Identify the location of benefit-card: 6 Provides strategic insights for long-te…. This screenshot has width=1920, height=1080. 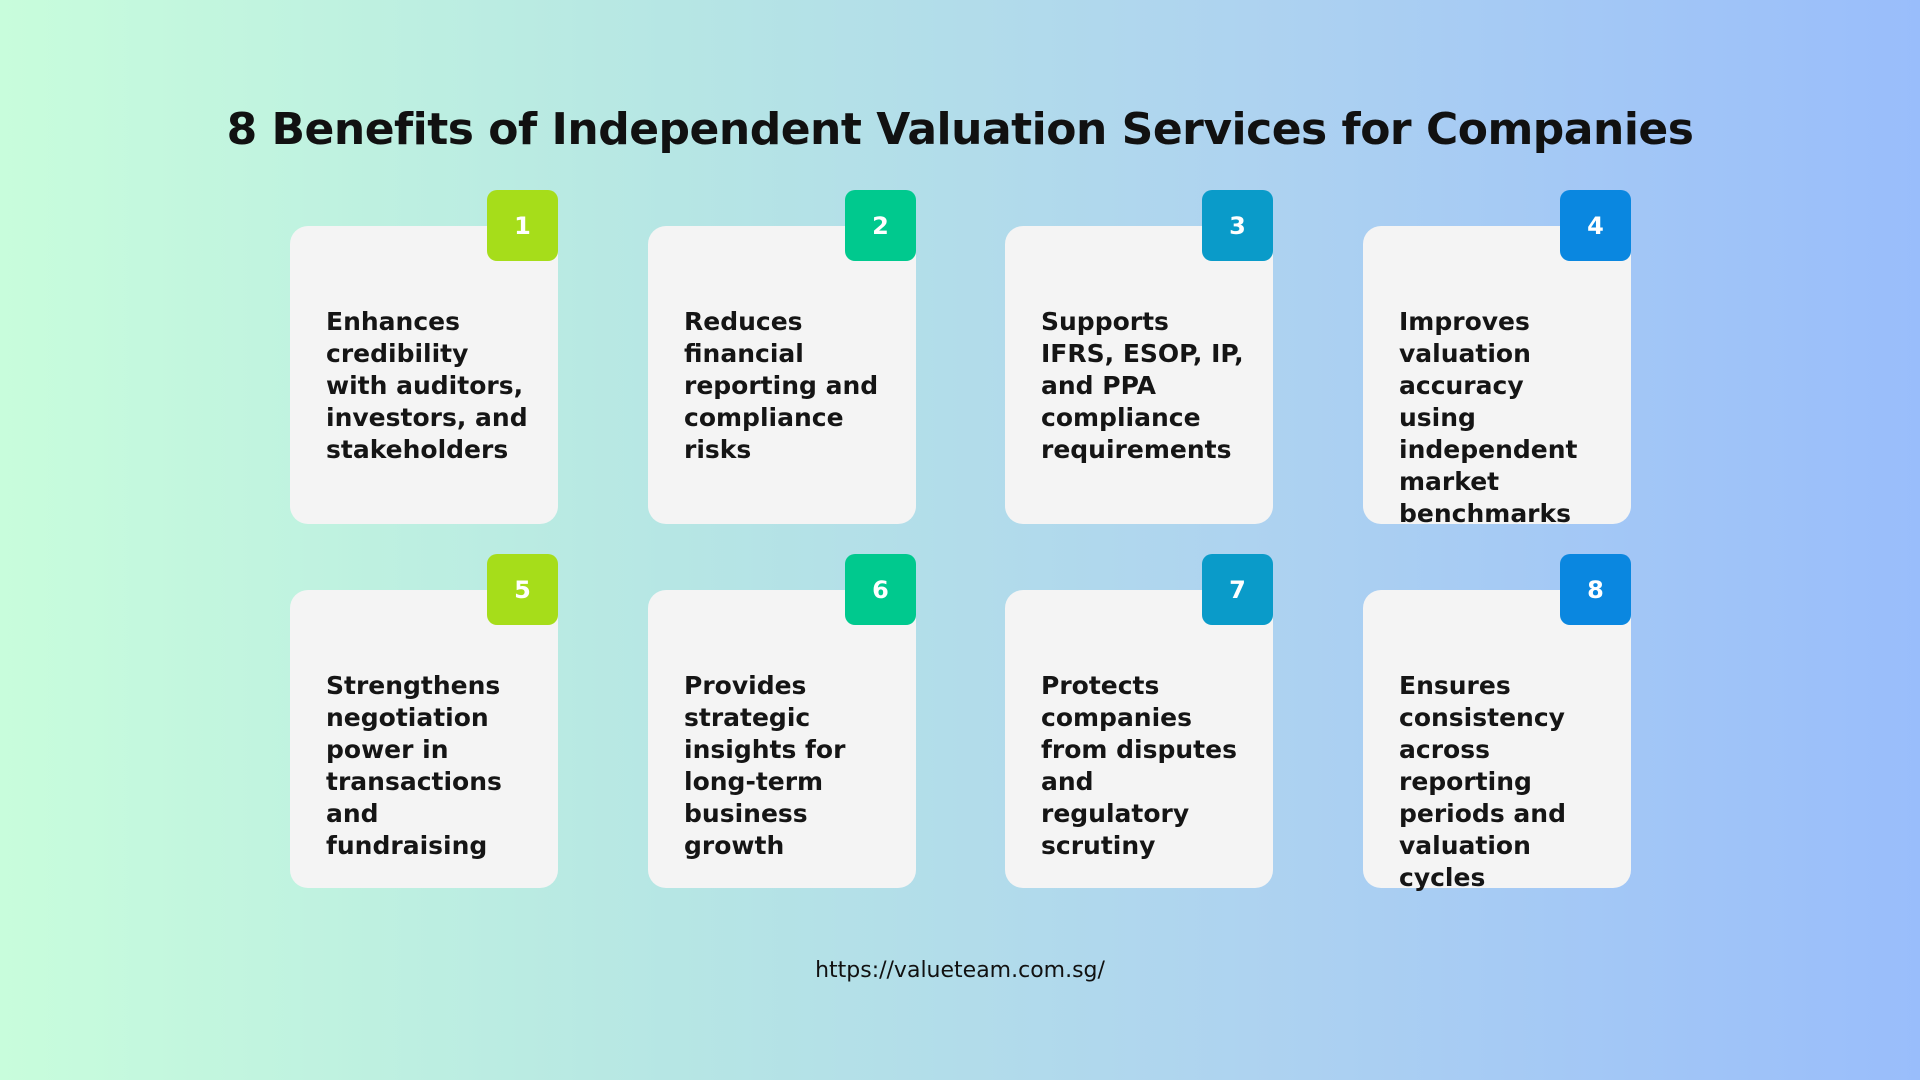
(782, 721).